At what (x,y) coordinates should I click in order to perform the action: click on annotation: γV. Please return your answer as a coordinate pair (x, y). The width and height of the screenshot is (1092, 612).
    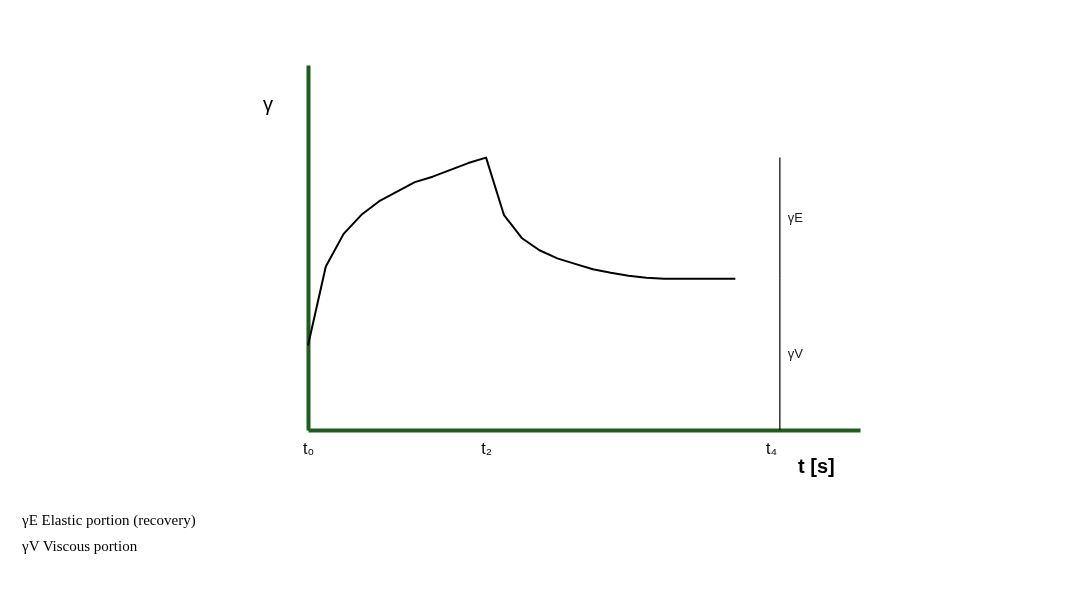
    Looking at the image, I should click on (795, 354).